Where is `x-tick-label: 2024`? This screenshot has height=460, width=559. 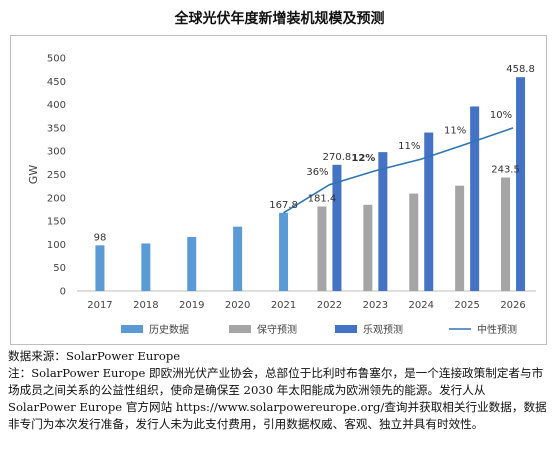
x-tick-label: 2024 is located at coordinates (421, 305).